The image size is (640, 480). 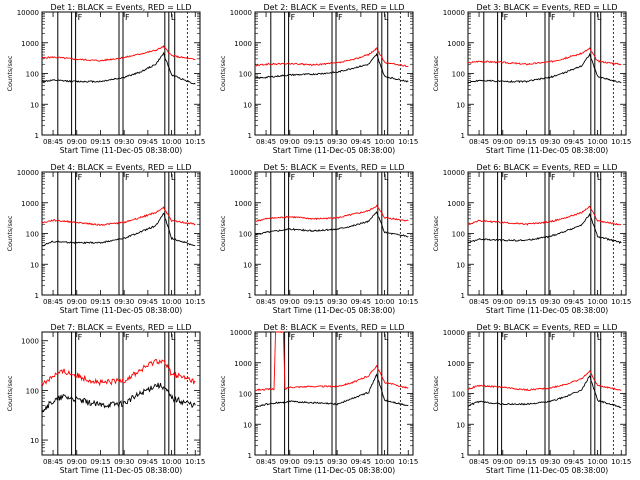 I want to click on chart-title: Det 1: BLACK = Events, RED = LLD, so click(x=121, y=7).